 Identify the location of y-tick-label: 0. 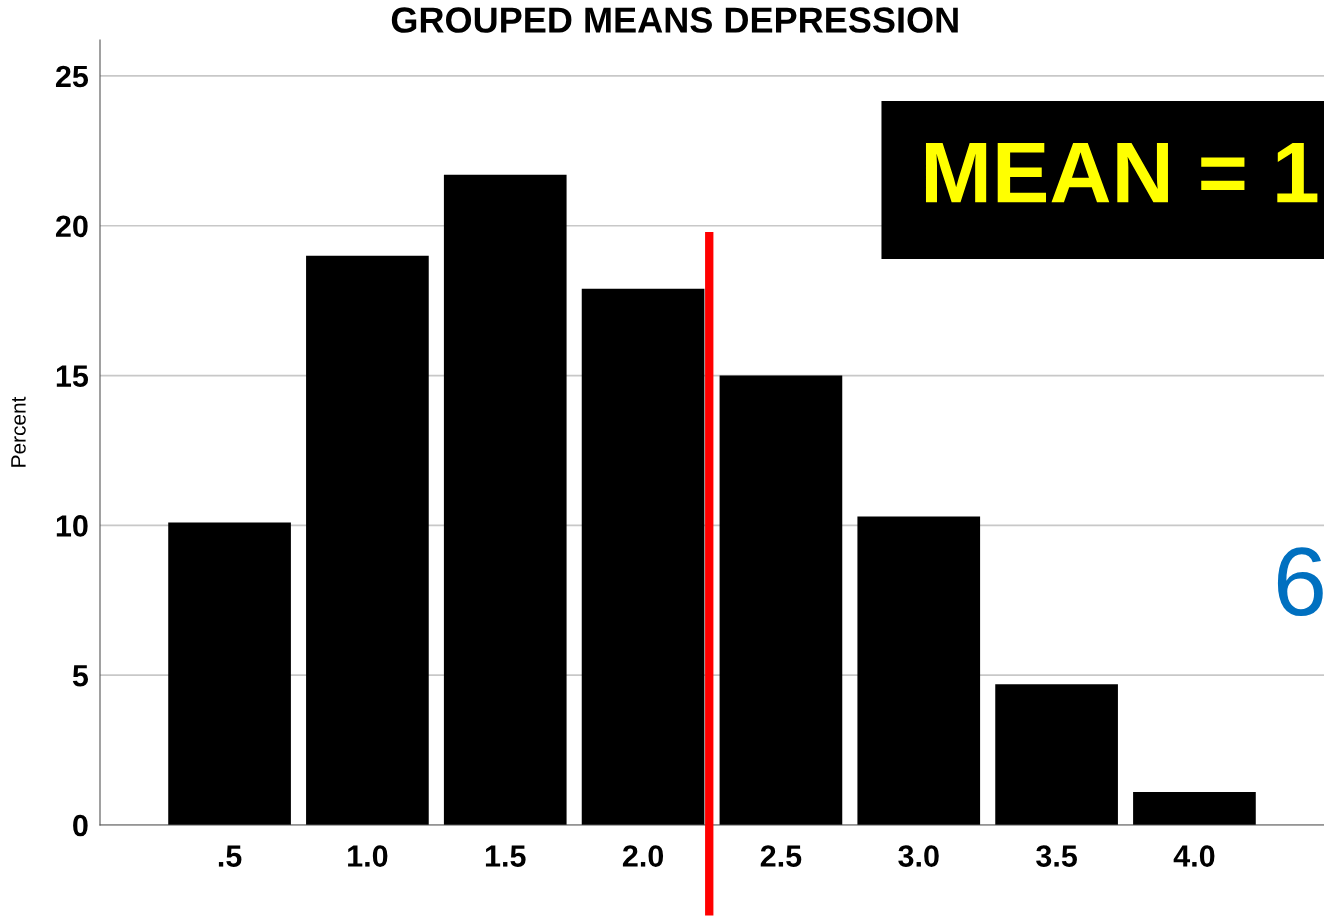
(80, 825).